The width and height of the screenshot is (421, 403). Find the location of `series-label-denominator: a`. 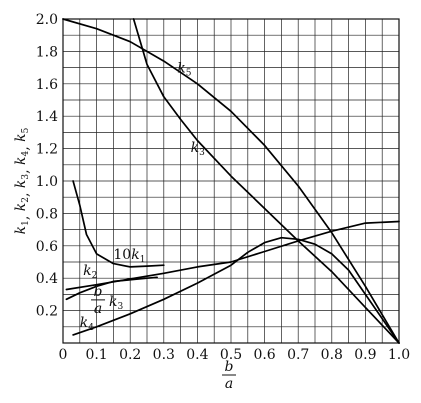

series-label-denominator: a is located at coordinates (98, 309).